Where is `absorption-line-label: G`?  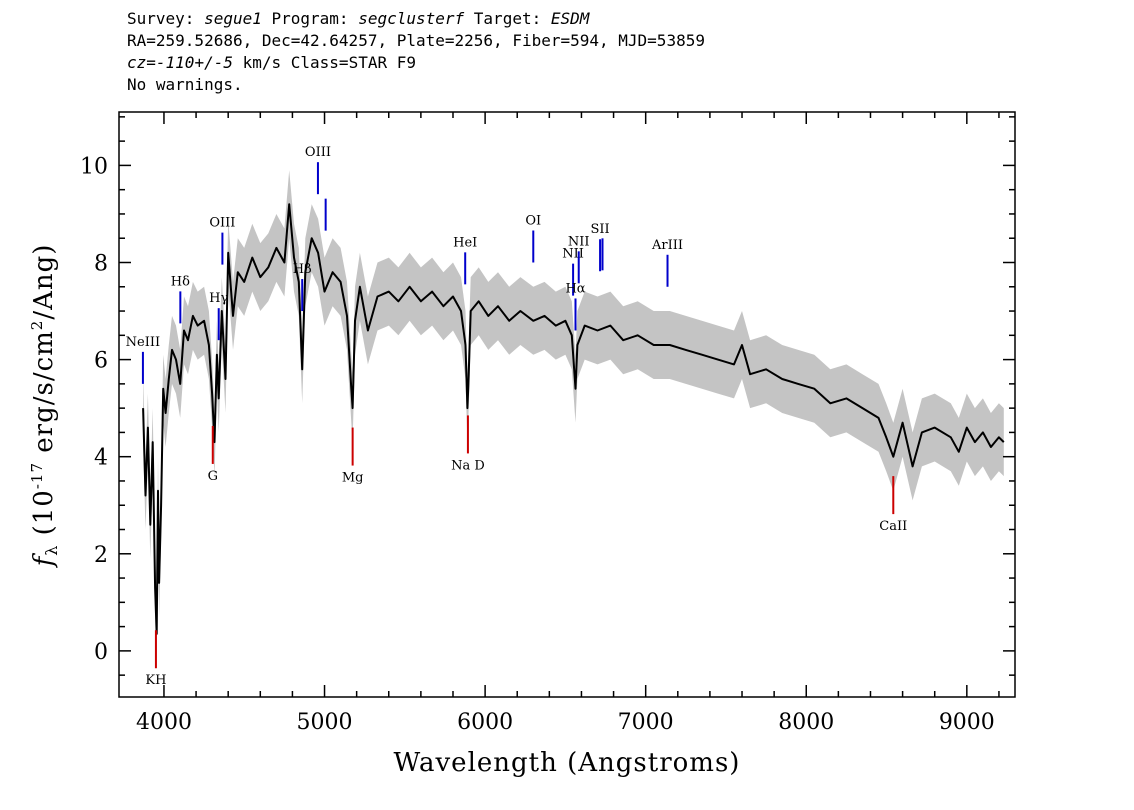 absorption-line-label: G is located at coordinates (213, 476).